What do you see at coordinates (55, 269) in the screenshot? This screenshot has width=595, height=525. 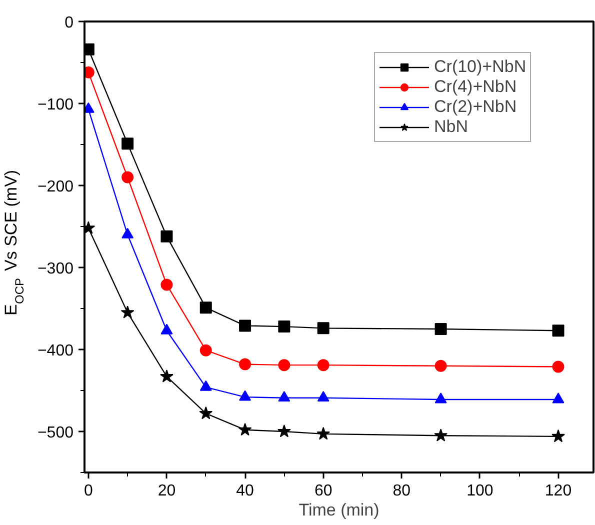 I see `y-tick-label: −300` at bounding box center [55, 269].